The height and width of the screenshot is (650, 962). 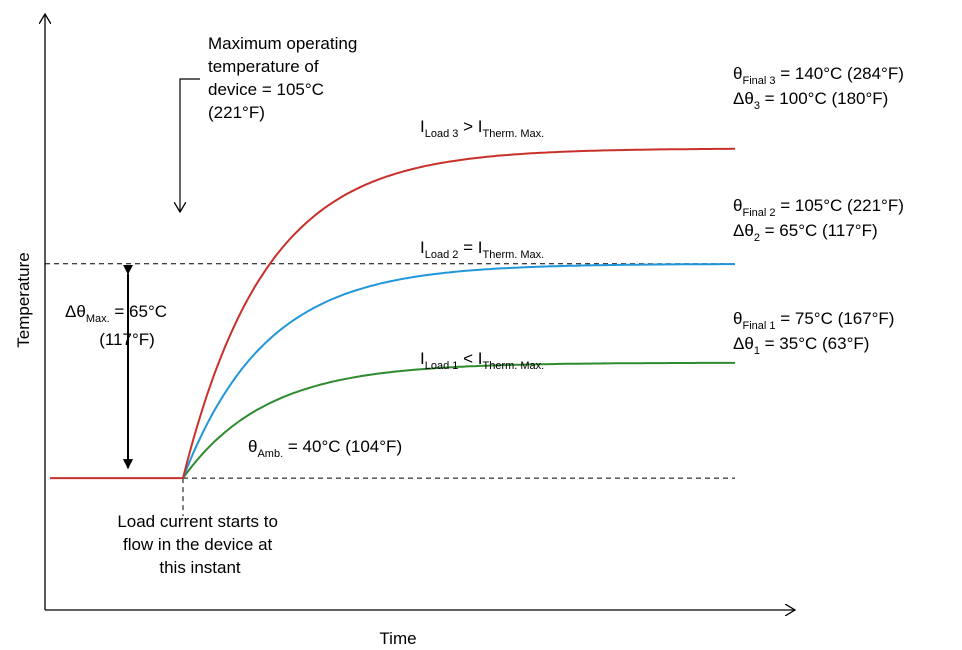 What do you see at coordinates (801, 345) in the screenshot?
I see `delta-1-label: Δθ1 = 35°C (63°F)` at bounding box center [801, 345].